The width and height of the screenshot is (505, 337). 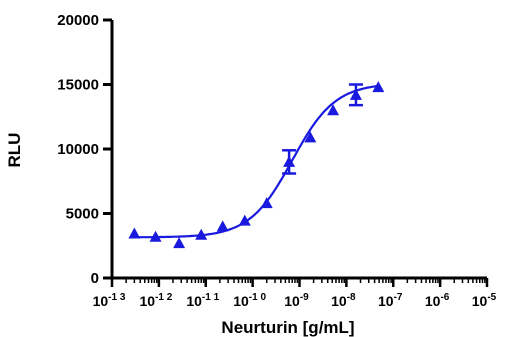 I want to click on x-tick-label: 10-1 3, so click(x=109, y=300).